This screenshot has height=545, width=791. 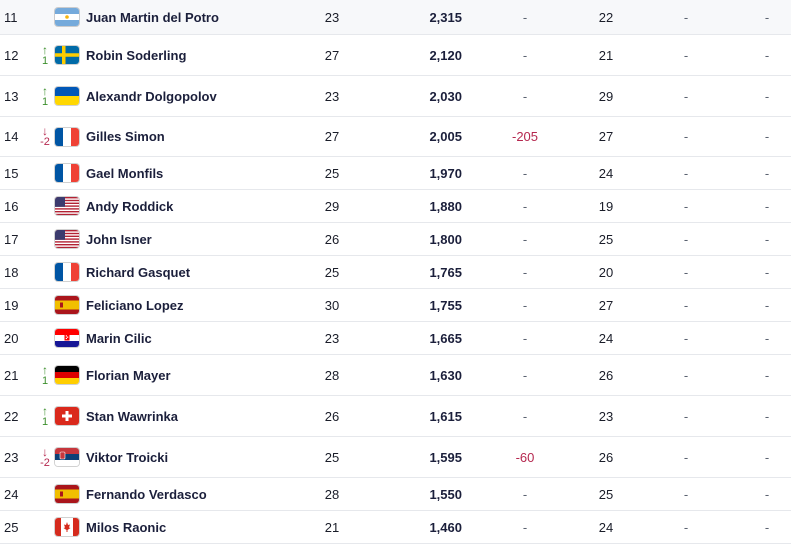 I want to click on player-name: Alexandr Dolgopolov, so click(x=151, y=96).